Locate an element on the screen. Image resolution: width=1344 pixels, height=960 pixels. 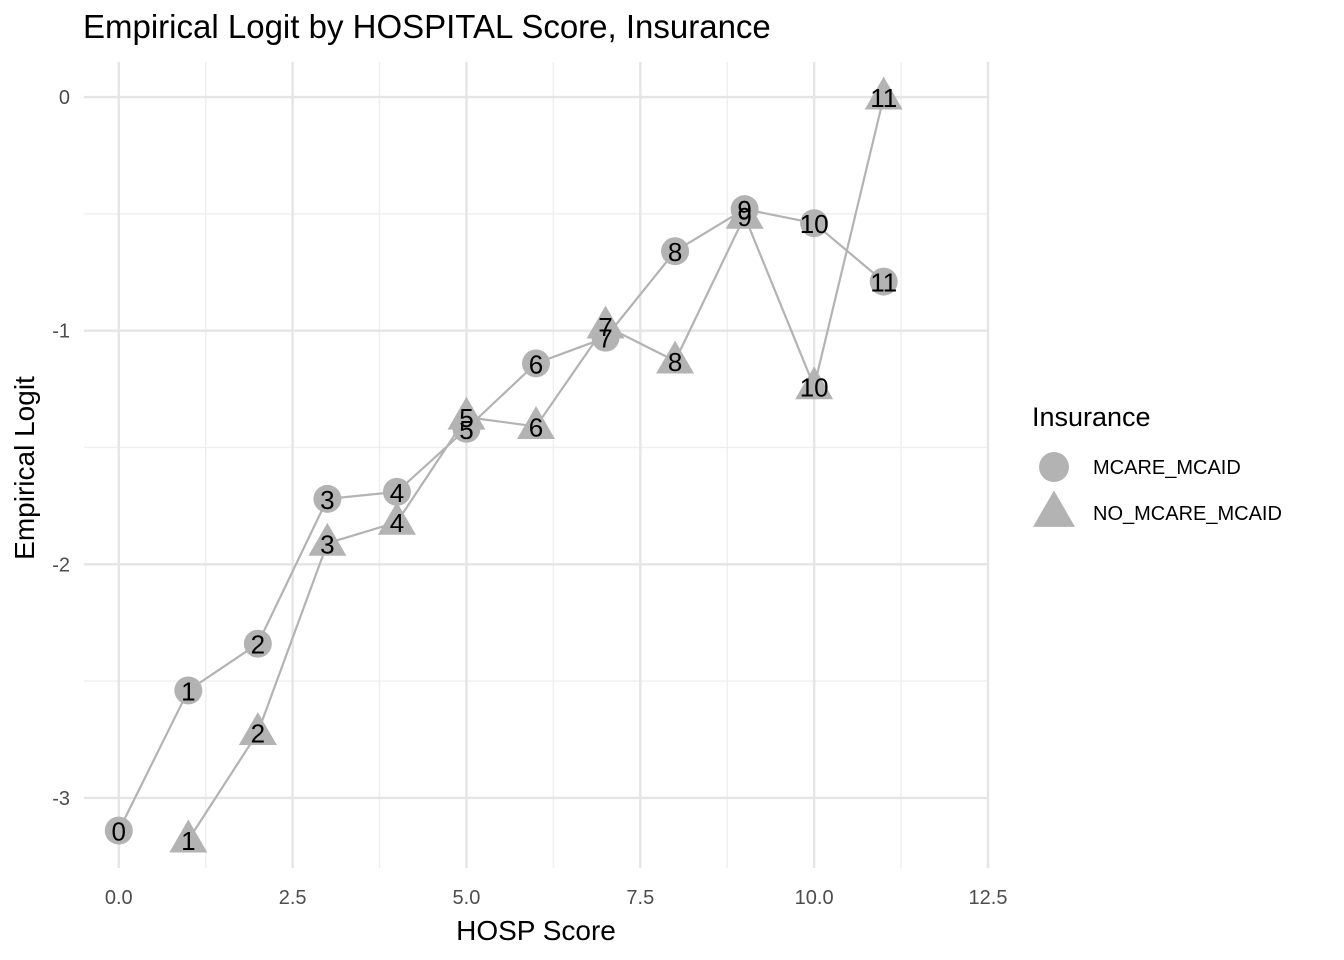
x-axis-title: HOSP Score is located at coordinates (536, 930).